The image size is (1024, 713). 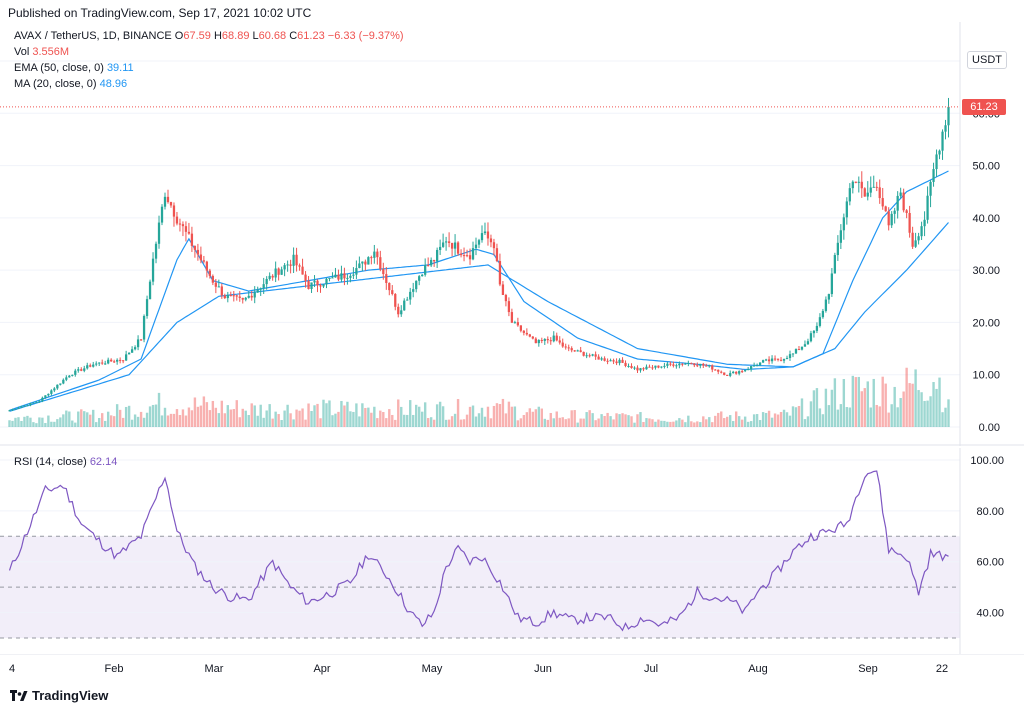 I want to click on high-value: 68.89, so click(x=235, y=36).